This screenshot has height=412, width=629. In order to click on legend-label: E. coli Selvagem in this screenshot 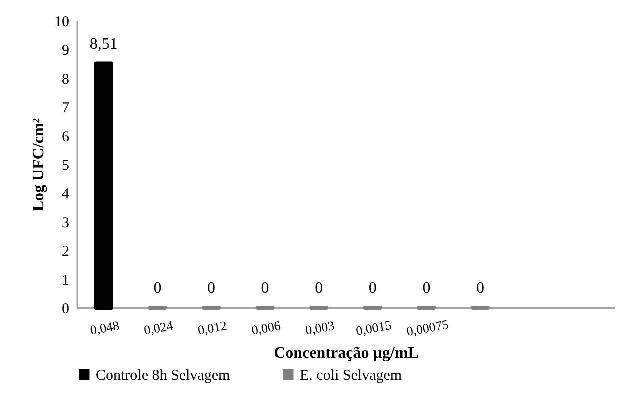, I will do `click(351, 376)`.